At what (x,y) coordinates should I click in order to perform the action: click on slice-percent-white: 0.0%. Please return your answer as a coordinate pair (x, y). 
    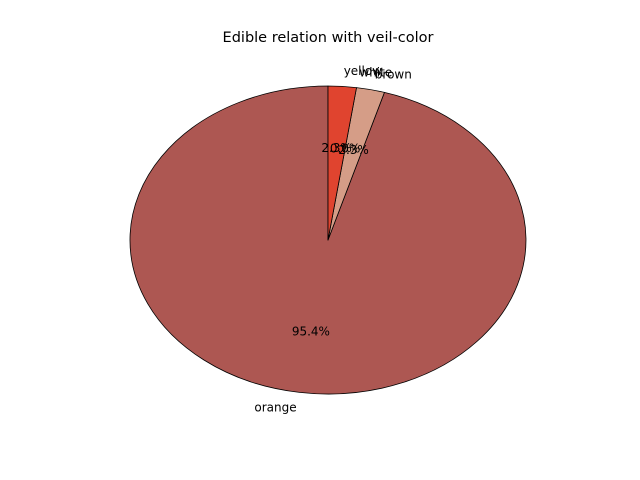
    Looking at the image, I should click on (345, 149).